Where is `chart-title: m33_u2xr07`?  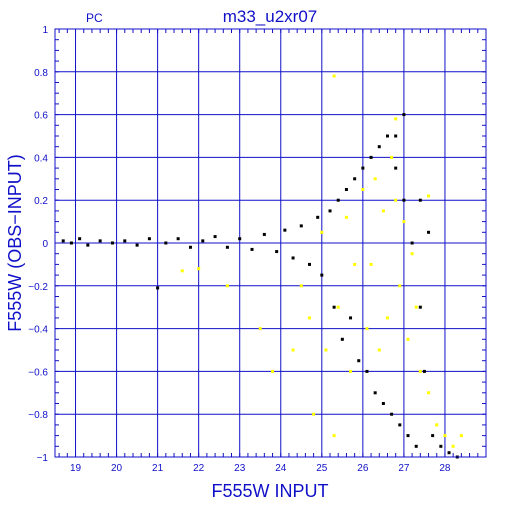
chart-title: m33_u2xr07 is located at coordinates (270, 16).